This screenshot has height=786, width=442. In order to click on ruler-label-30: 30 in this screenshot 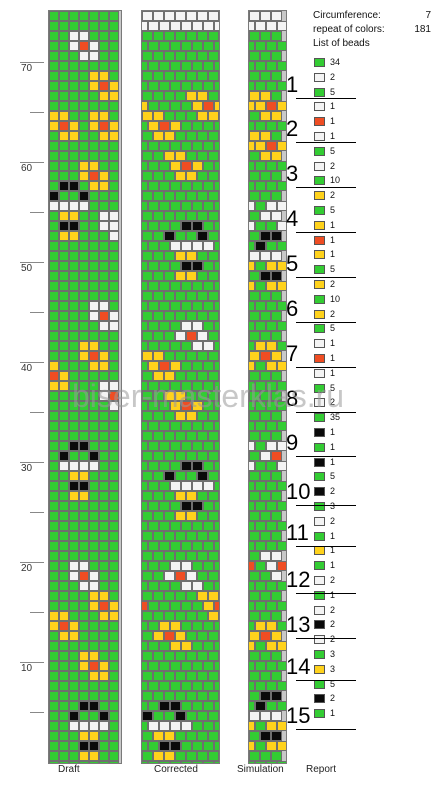, I will do `click(27, 468)`.